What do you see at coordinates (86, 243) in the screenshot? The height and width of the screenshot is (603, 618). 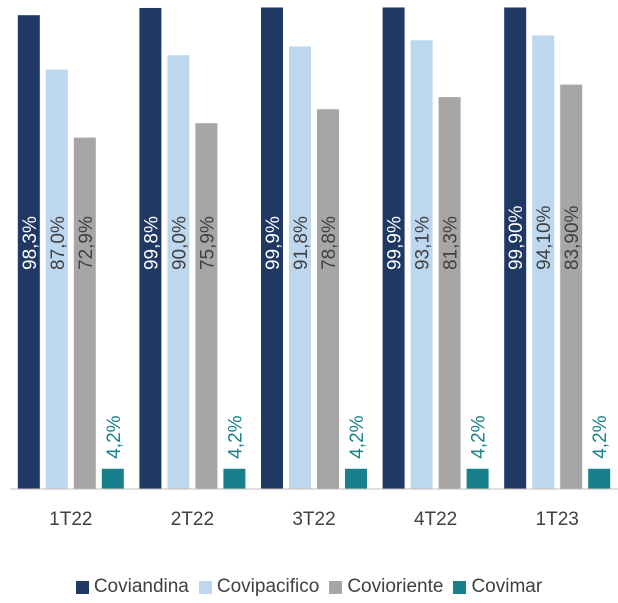 I see `data-label-covioriente-1t22: 72,9%` at bounding box center [86, 243].